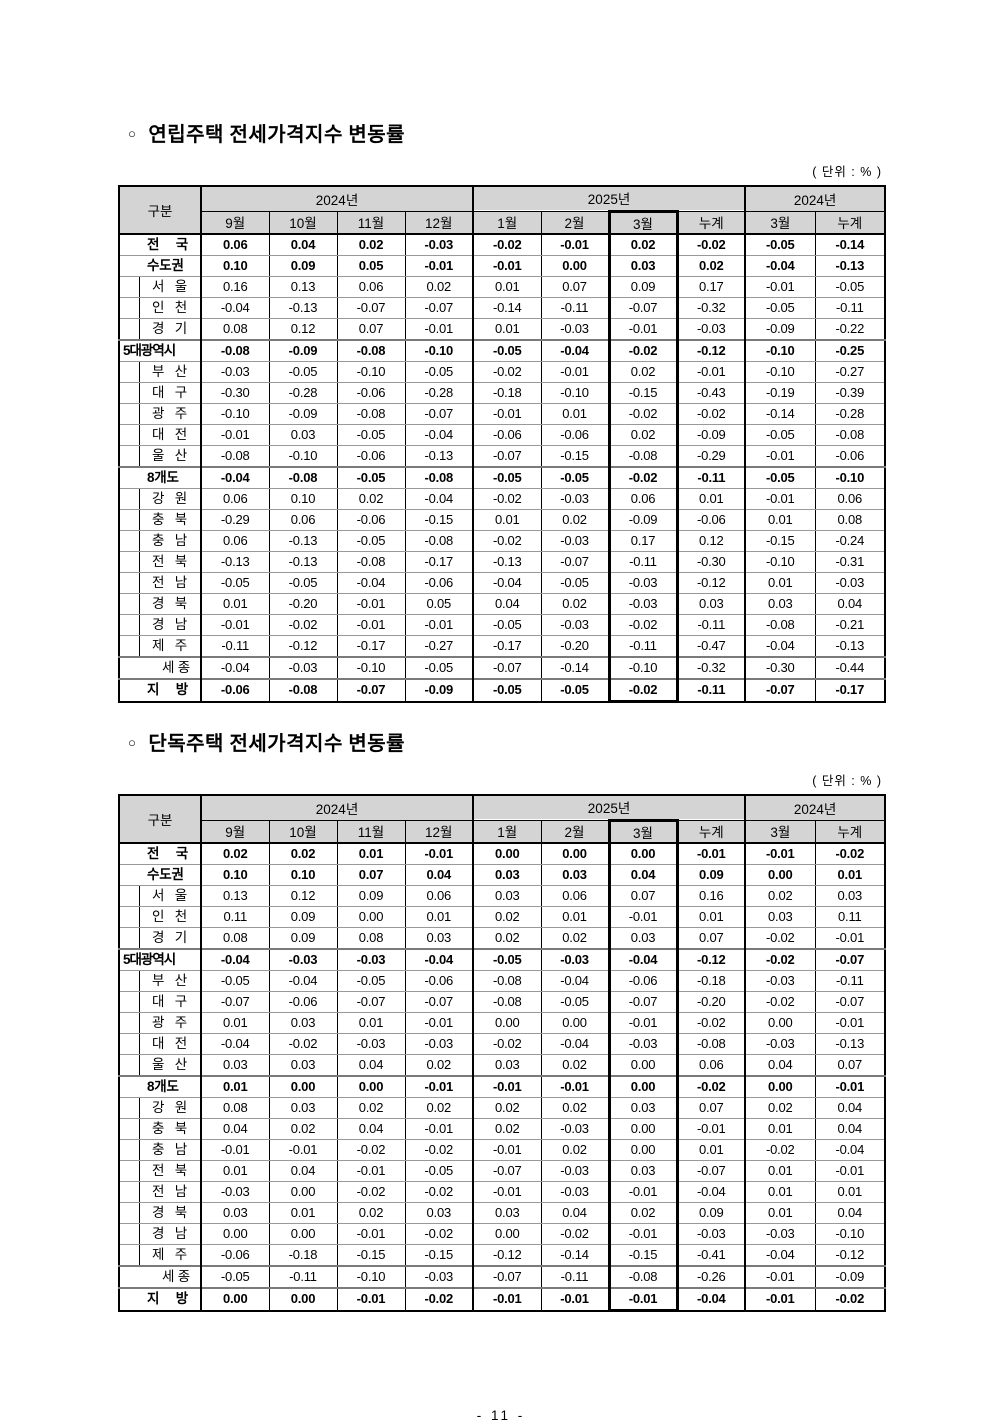 Image resolution: width=1000 pixels, height=1423 pixels. Describe the element at coordinates (160, 604) in the screenshot. I see `row-label: 경 북` at that location.